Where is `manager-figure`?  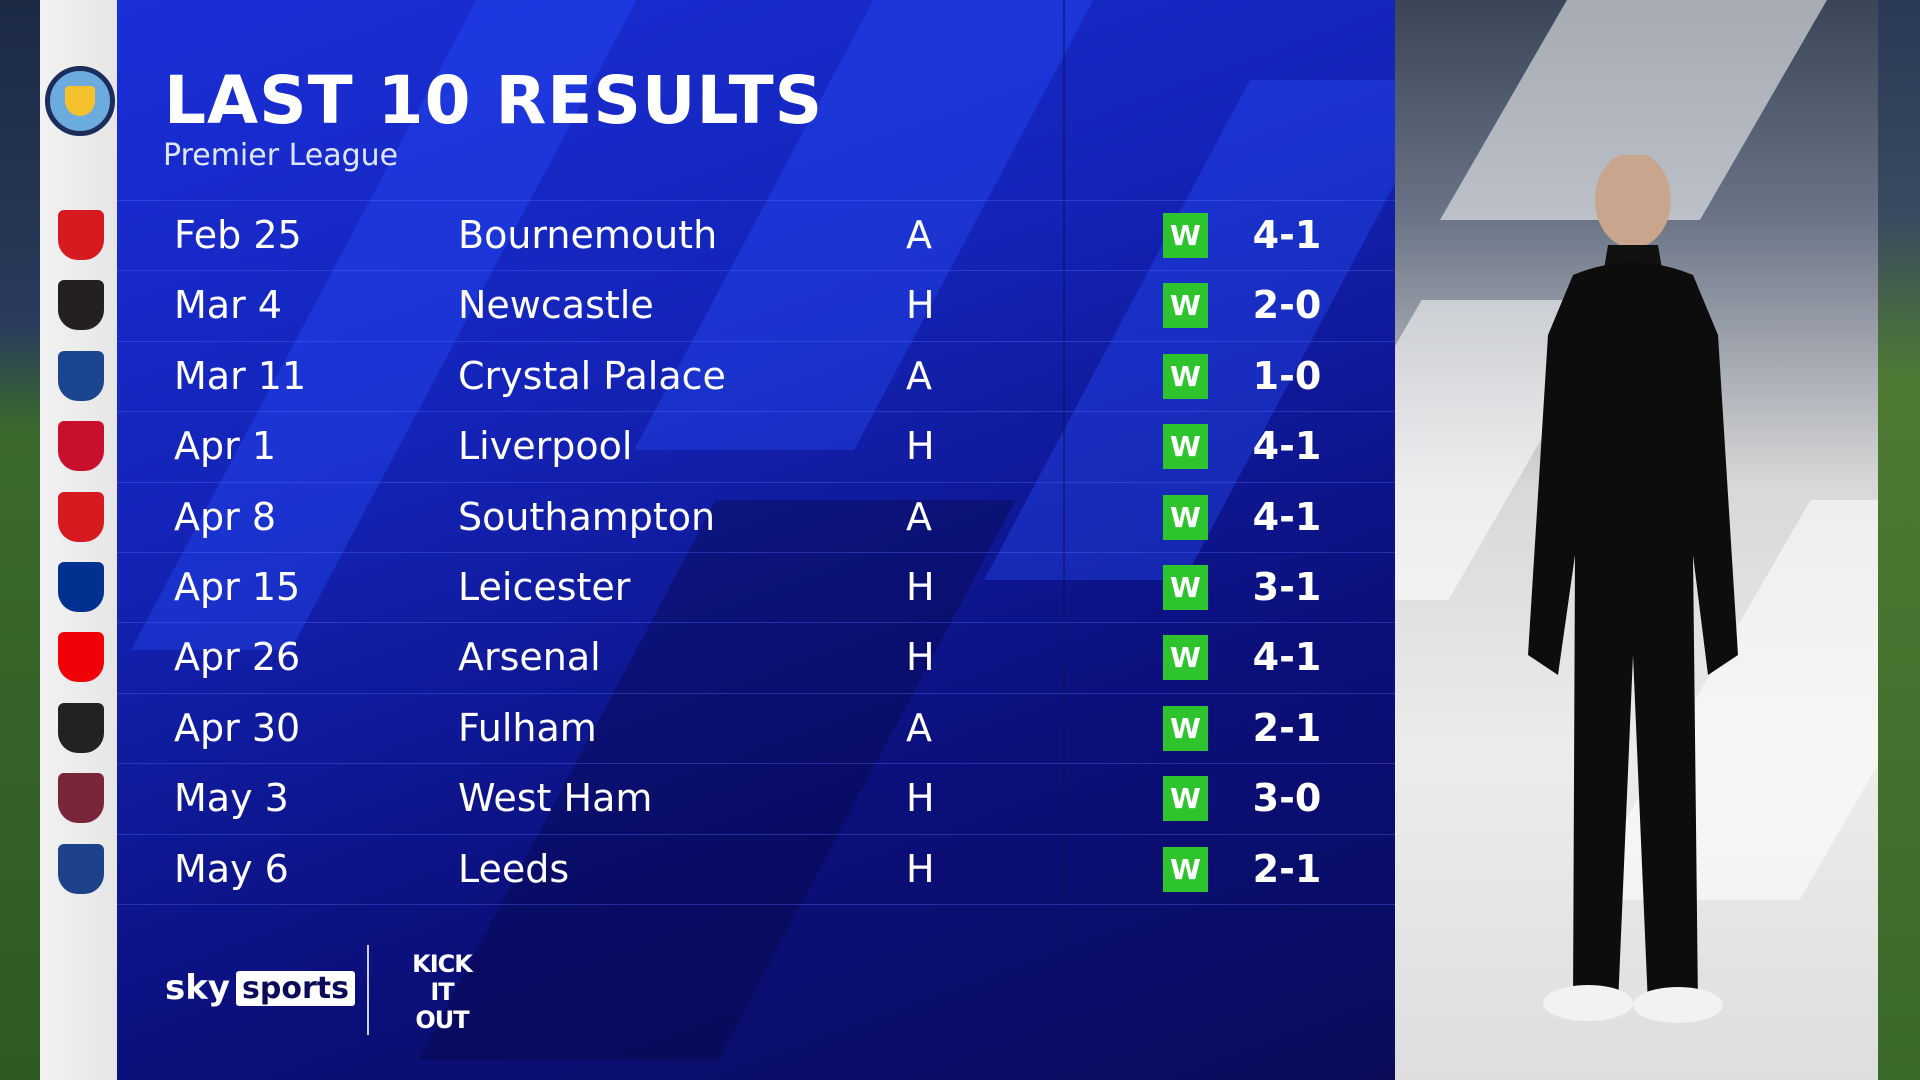 manager-figure is located at coordinates (1633, 589).